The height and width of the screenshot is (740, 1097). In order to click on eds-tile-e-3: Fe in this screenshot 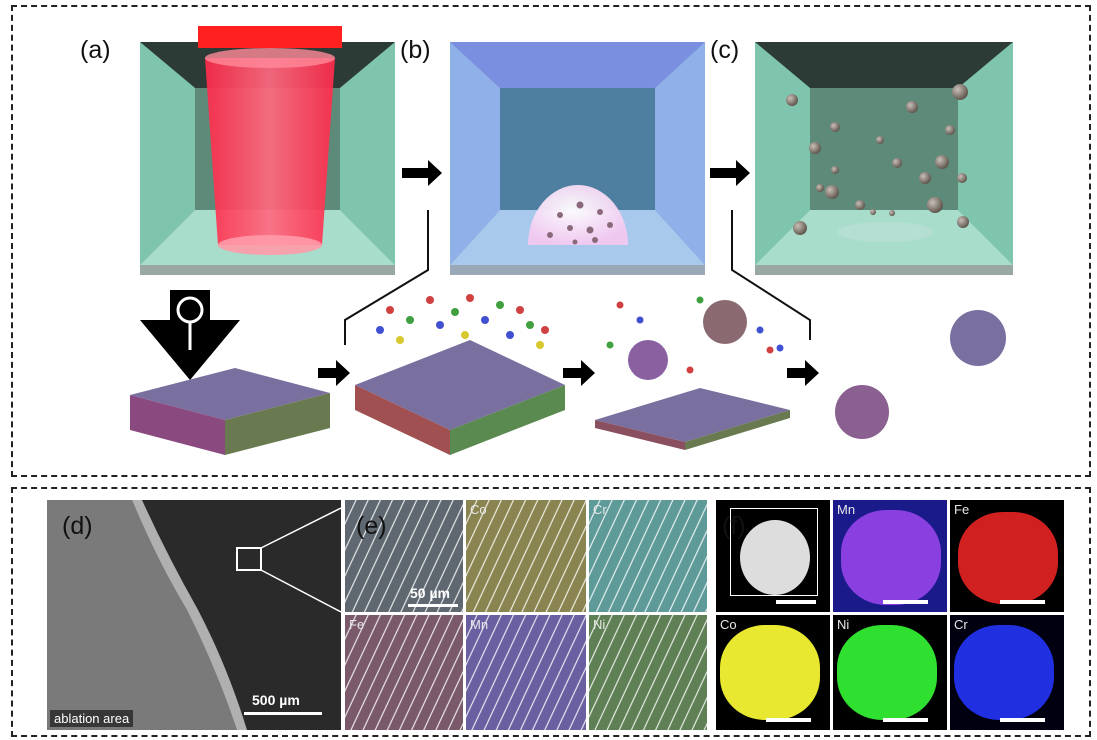, I will do `click(404, 672)`.